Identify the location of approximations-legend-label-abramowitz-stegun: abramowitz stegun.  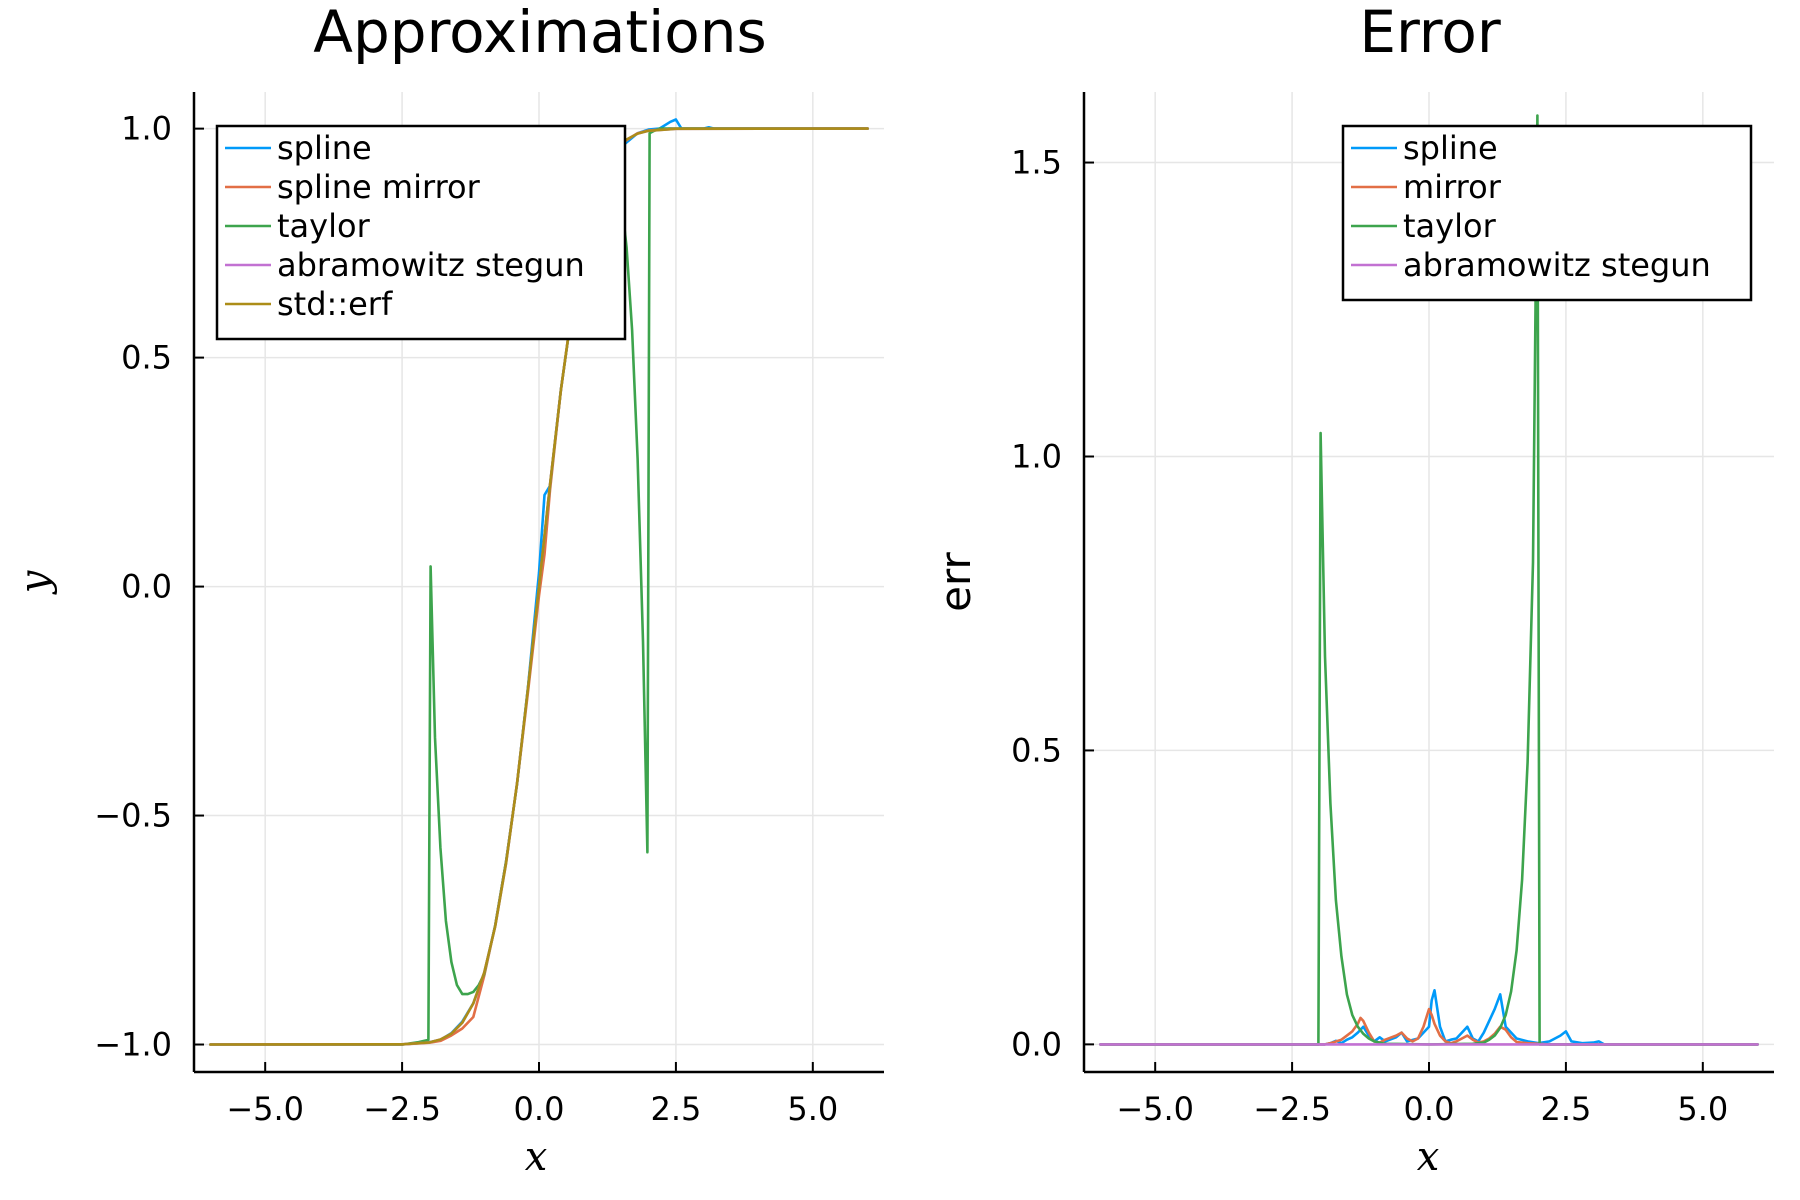
(431, 265).